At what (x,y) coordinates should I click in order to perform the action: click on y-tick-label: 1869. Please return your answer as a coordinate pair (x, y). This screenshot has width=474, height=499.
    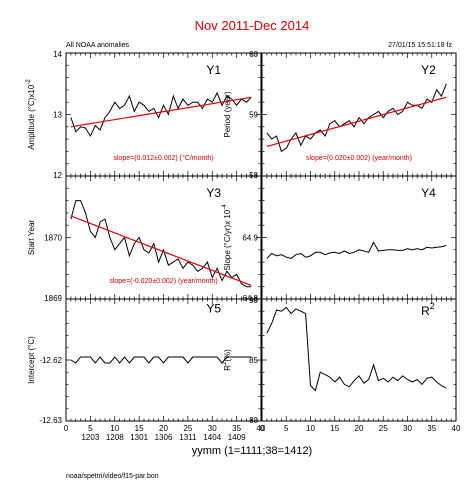
    Looking at the image, I should click on (53, 298).